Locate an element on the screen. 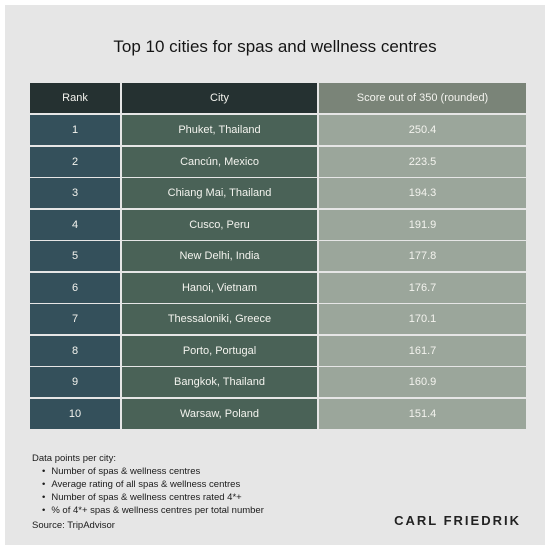 This screenshot has width=550, height=550. score-cell: 250.4 is located at coordinates (422, 130).